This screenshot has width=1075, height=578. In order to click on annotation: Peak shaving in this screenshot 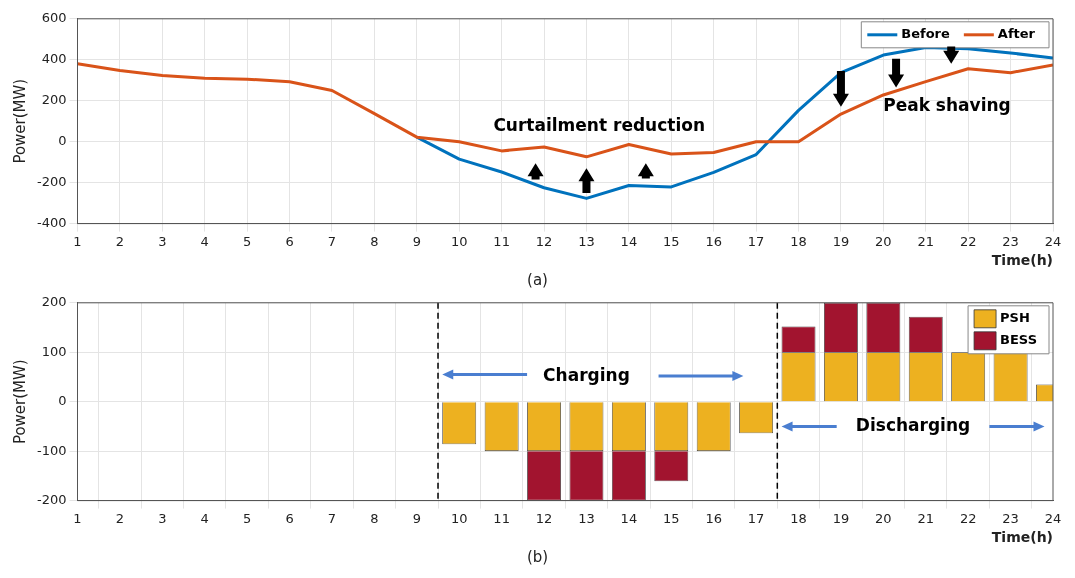, I will do `click(947, 105)`.